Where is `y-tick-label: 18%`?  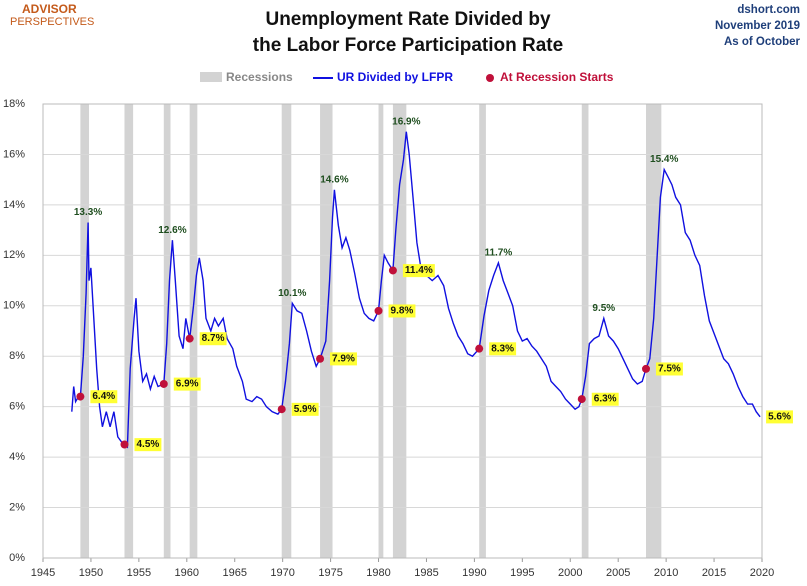 y-tick-label: 18% is located at coordinates (14, 104).